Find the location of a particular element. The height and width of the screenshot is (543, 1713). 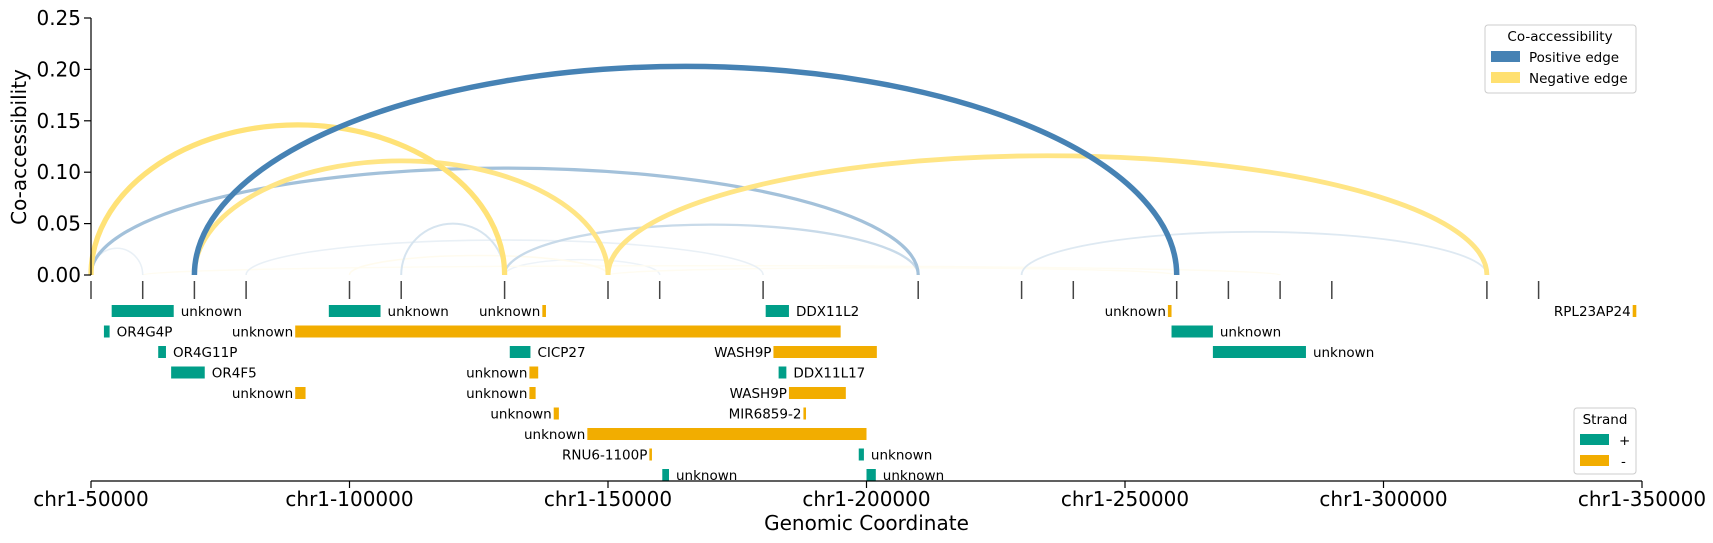

x-tick-label: chr1-100000 is located at coordinates (349, 499).